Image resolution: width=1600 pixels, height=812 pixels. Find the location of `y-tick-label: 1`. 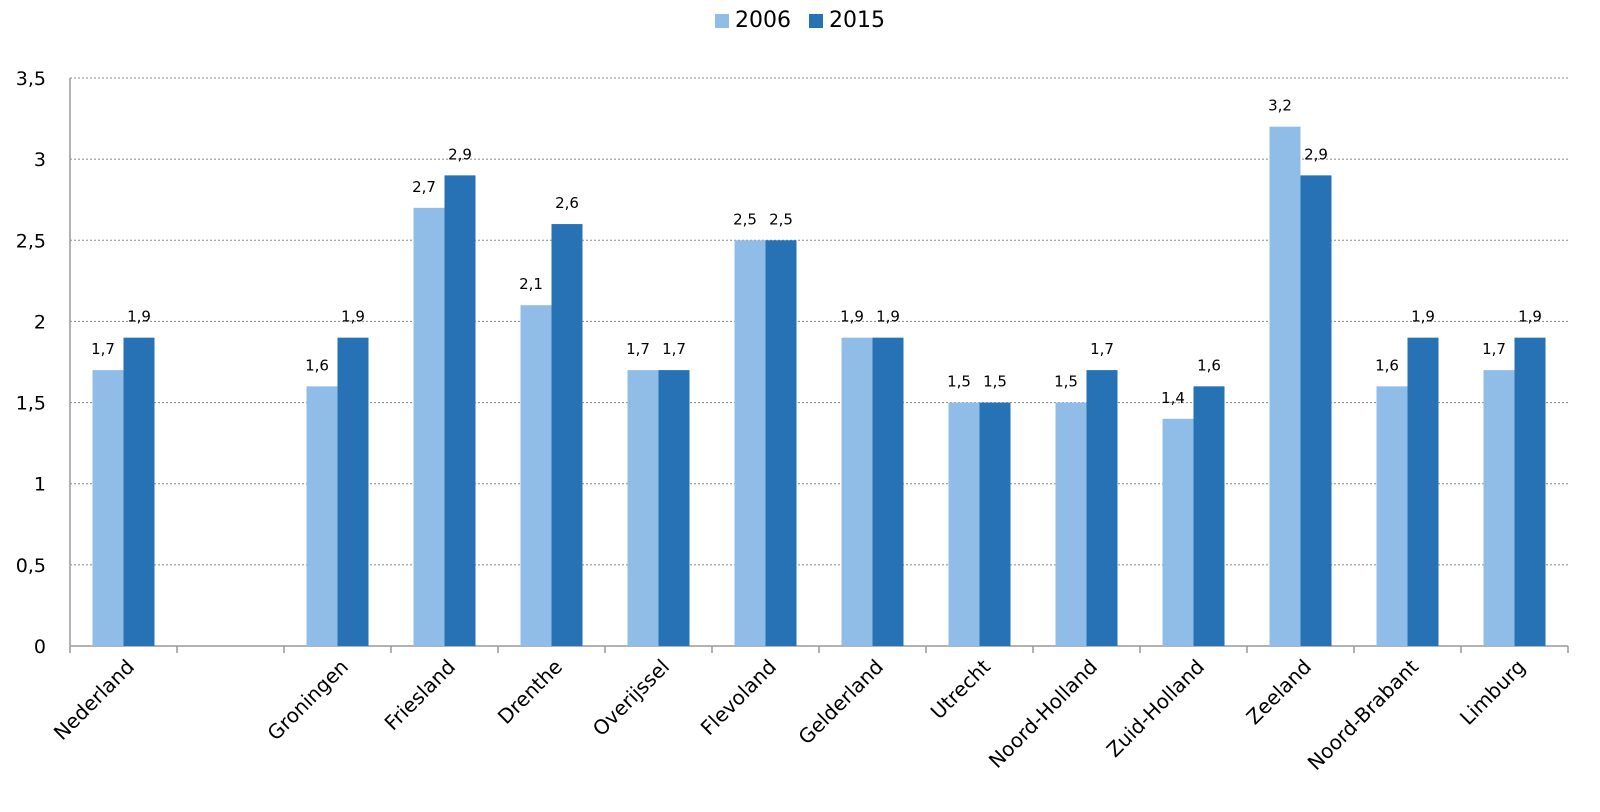

y-tick-label: 1 is located at coordinates (40, 485).